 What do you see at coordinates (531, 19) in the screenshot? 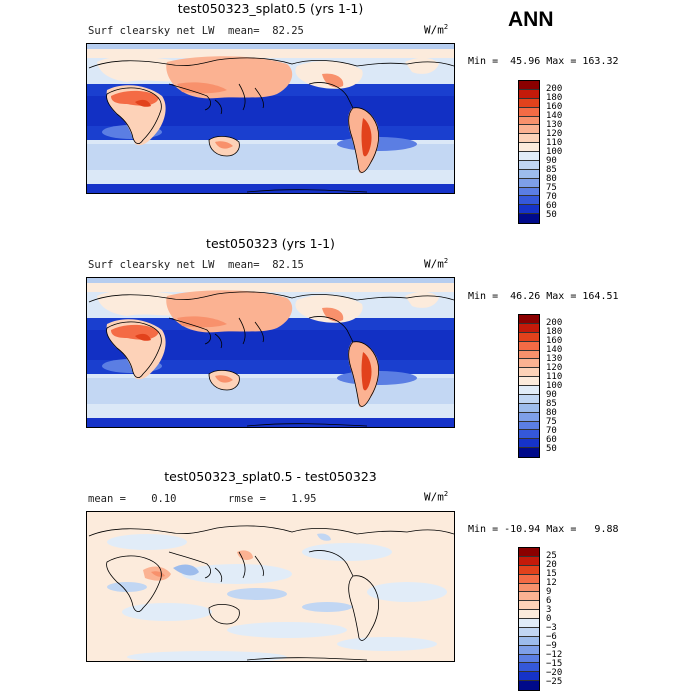
I see `season-label: ANN` at bounding box center [531, 19].